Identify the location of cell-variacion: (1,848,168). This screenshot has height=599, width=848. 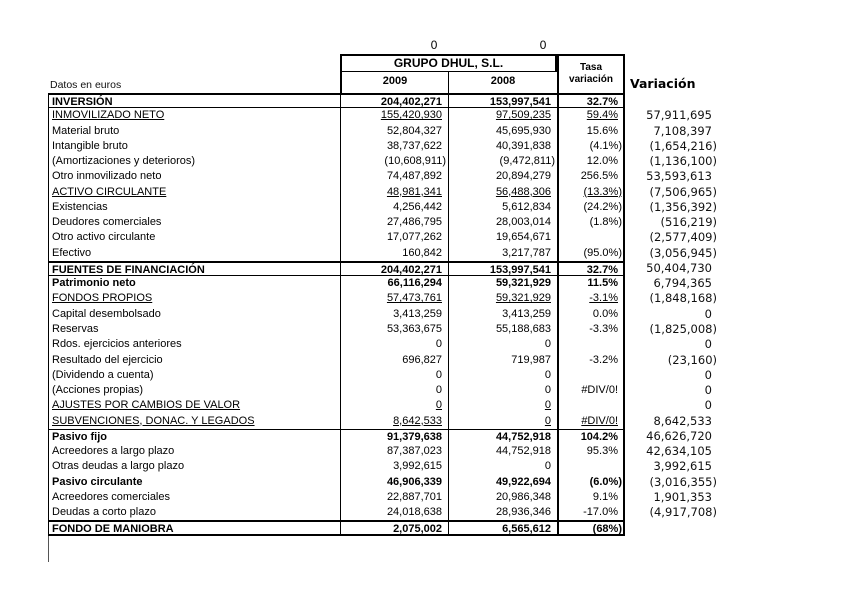
(683, 298).